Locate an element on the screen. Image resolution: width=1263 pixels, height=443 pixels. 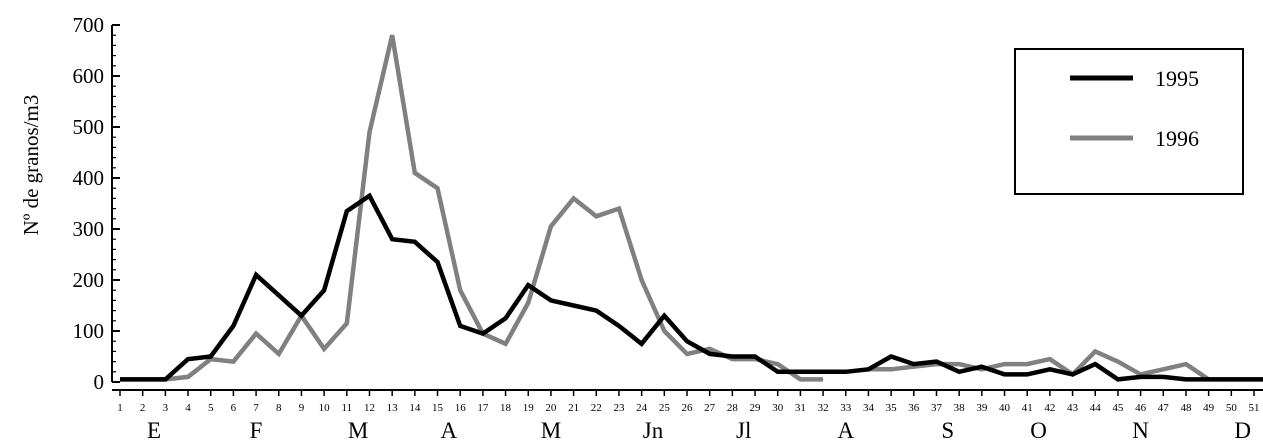
x-tick-label: 17 is located at coordinates (483, 408).